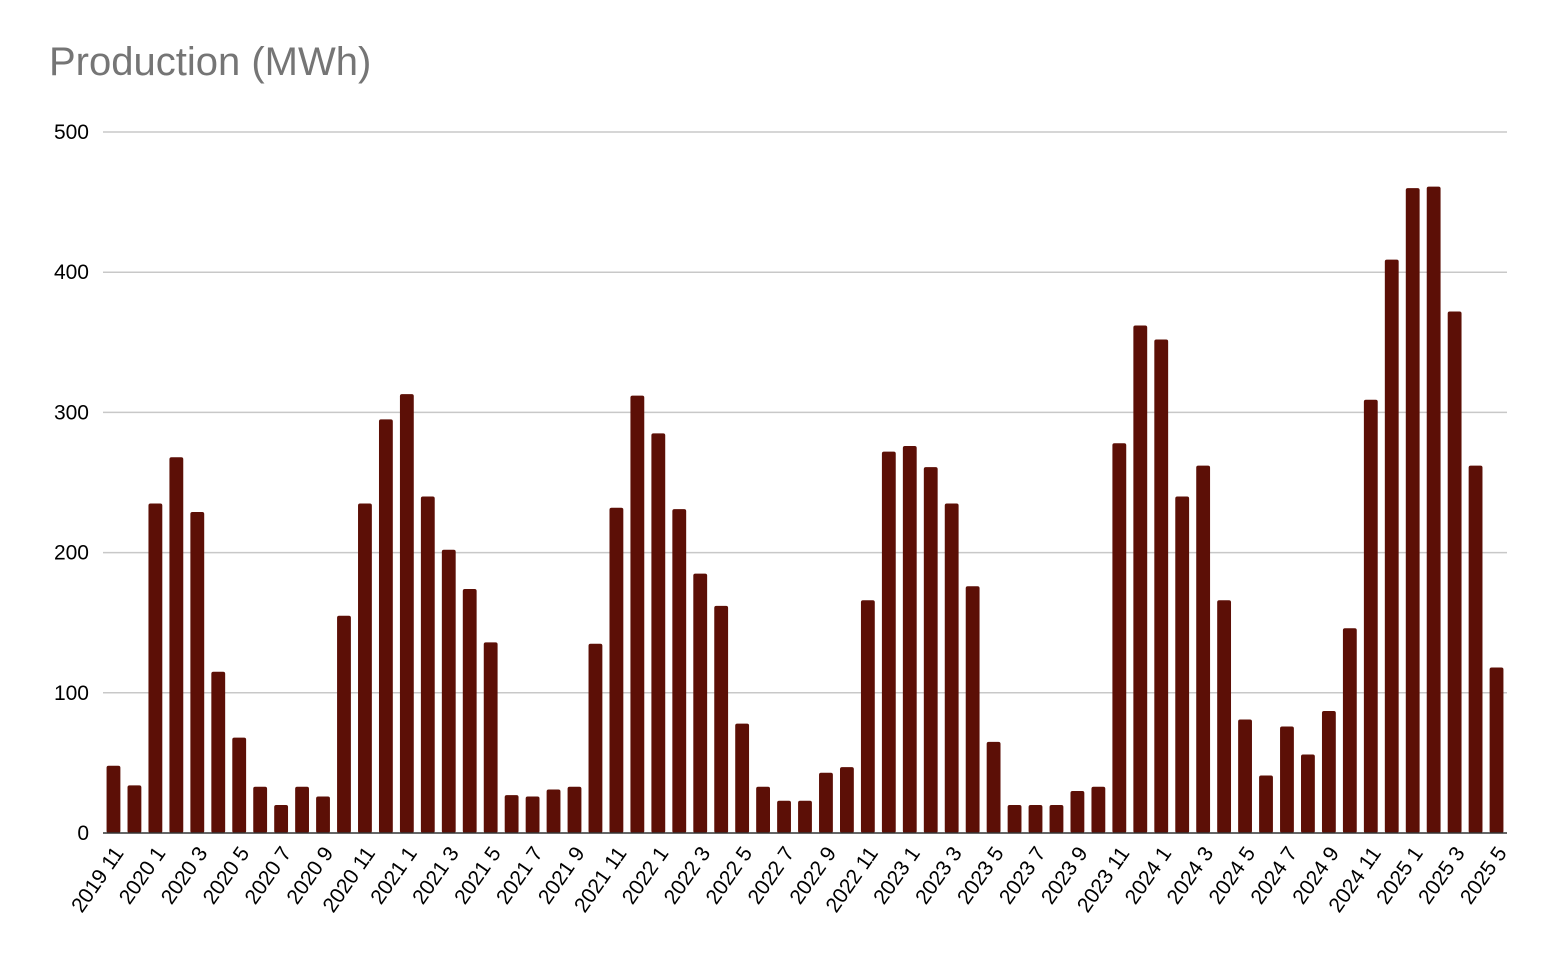 The width and height of the screenshot is (1556, 974). Describe the element at coordinates (71, 412) in the screenshot. I see `y-tick-label: 300` at that location.